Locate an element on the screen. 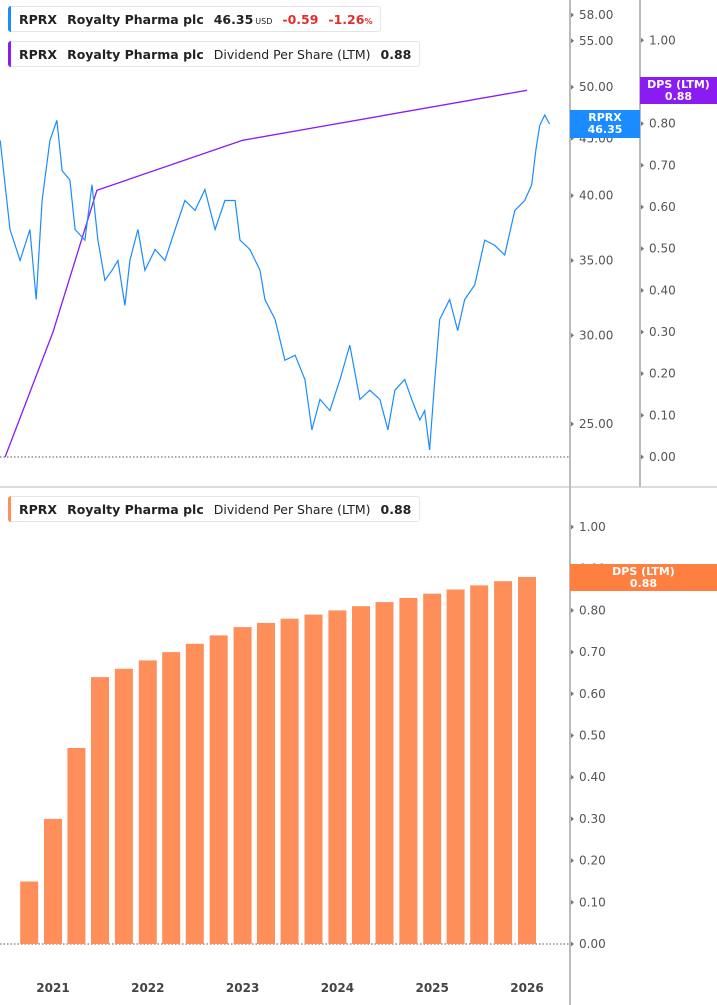 This screenshot has height=1005, width=717. bottom-tick-label: 0.80 is located at coordinates (592, 610).